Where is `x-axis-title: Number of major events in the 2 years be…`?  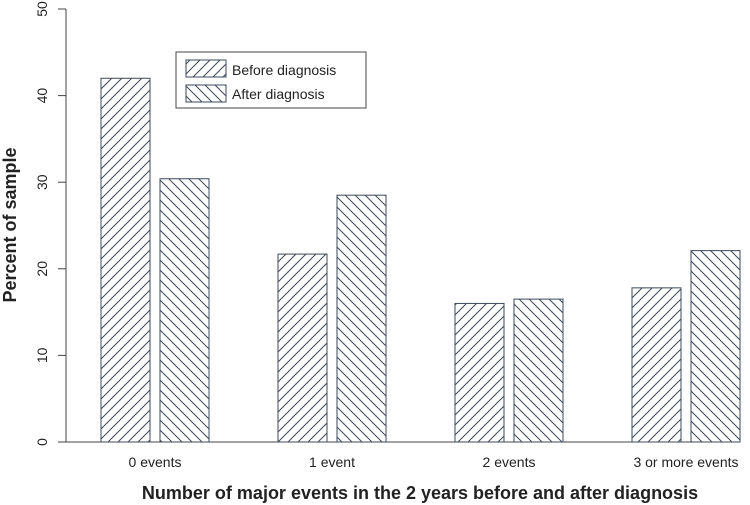 x-axis-title: Number of major events in the 2 years be… is located at coordinates (420, 493).